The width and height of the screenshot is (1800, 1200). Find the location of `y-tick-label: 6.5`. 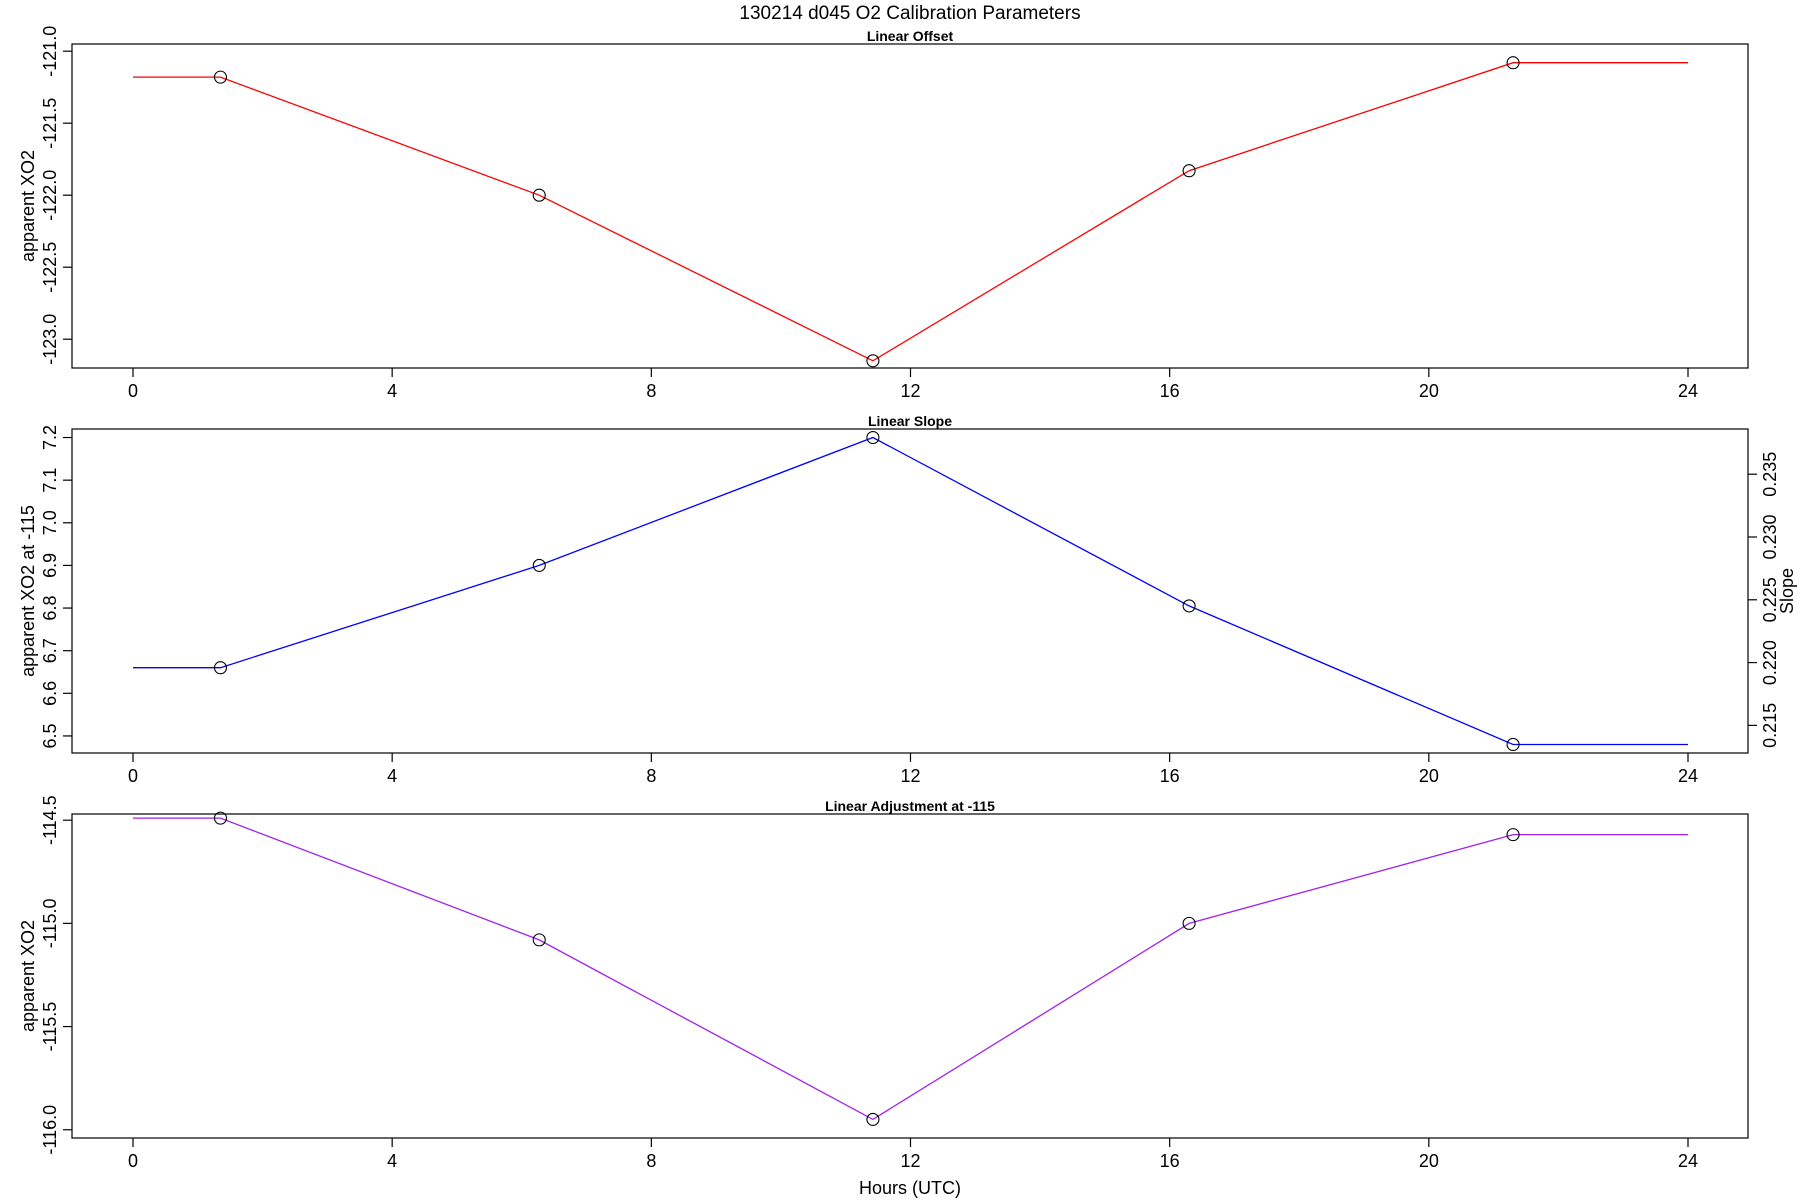

y-tick-label: 6.5 is located at coordinates (50, 735).